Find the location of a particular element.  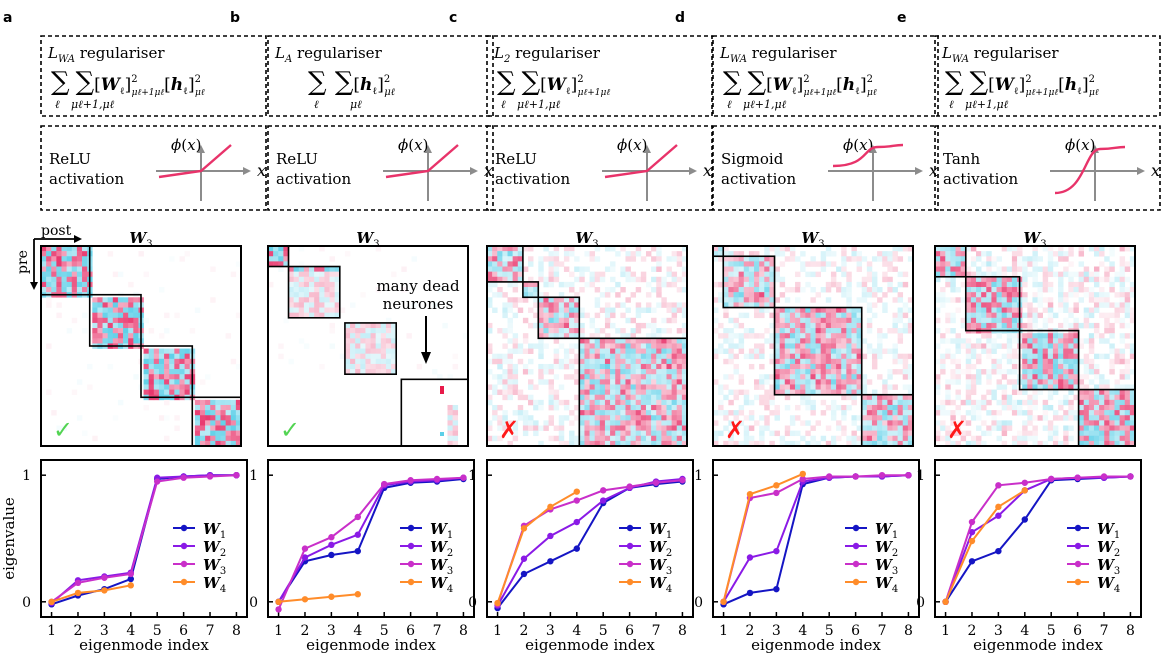

x-arrow-icon is located at coordinates (1141, 171).